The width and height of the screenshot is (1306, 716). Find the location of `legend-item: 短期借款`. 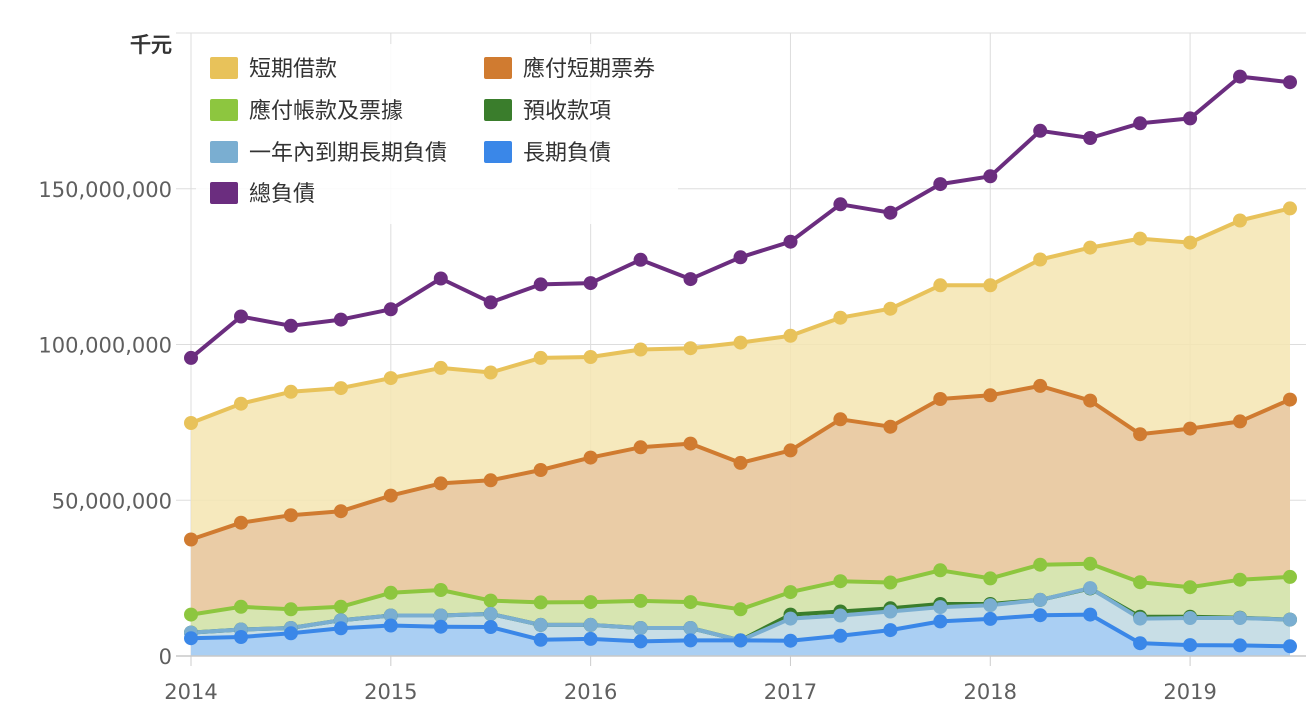

legend-item: 短期借款 is located at coordinates (273, 69).